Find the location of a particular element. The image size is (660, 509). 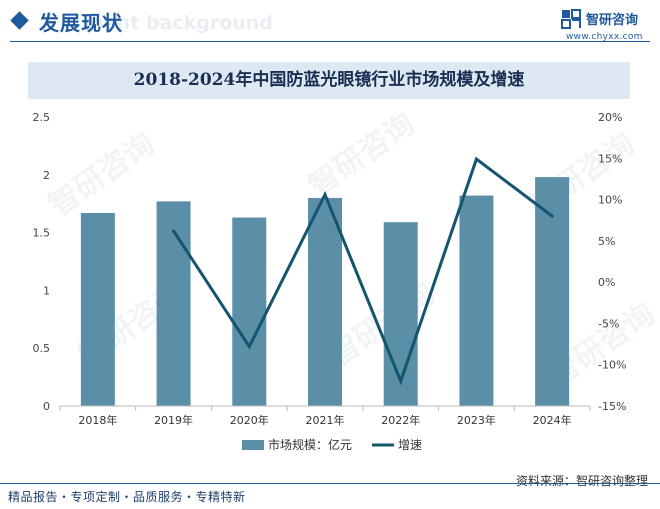

y-left-tick-label: 2.5 is located at coordinates (42, 117).